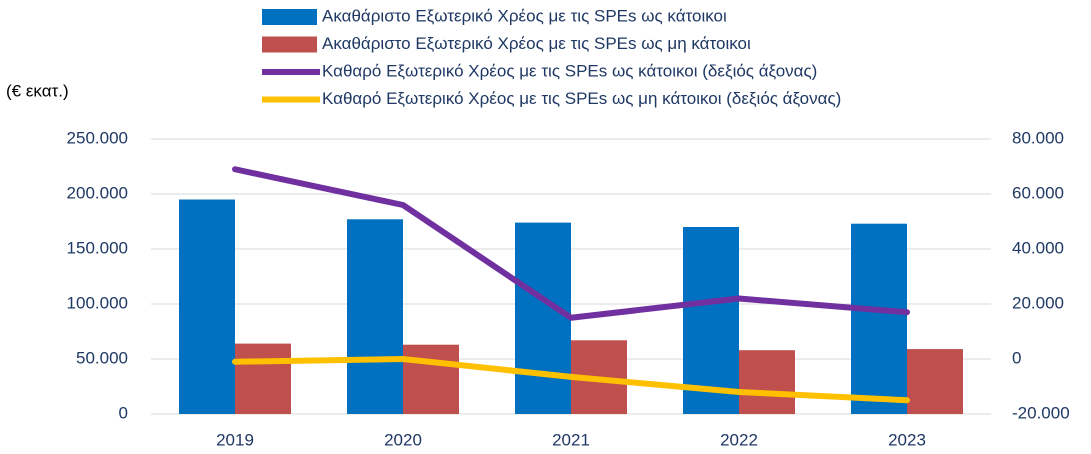 The image size is (1091, 454). Describe the element at coordinates (1016, 357) in the screenshot. I see `y2-tick-label: 0` at that location.